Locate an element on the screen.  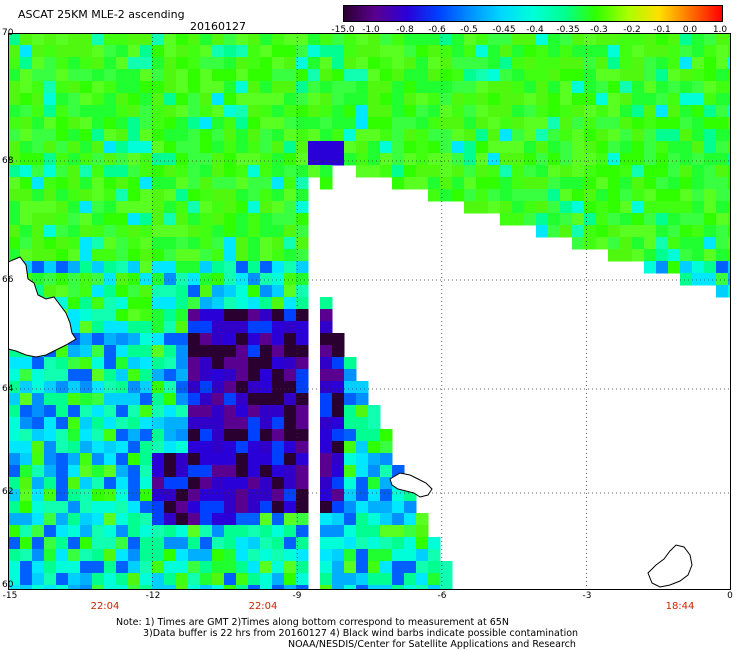
colorbar-label: -0.3 is located at coordinates (599, 30).